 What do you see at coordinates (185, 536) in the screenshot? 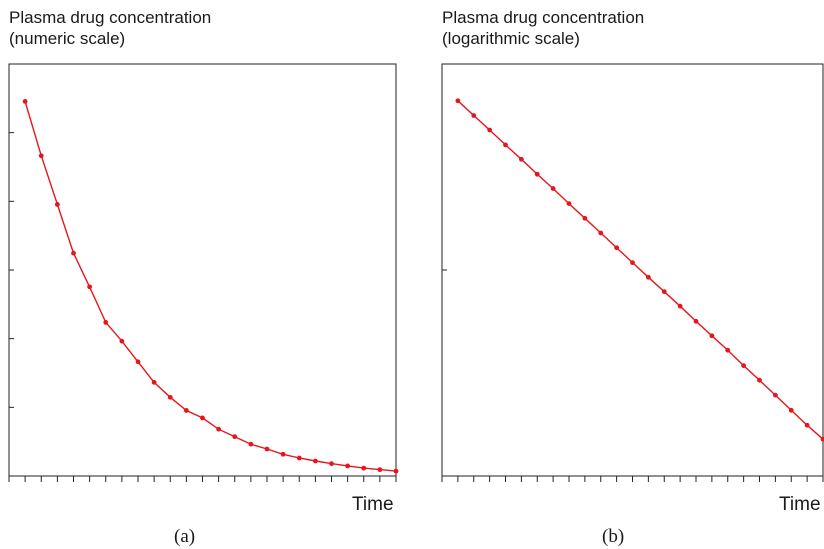
I see `chart-a-caption: (a)` at bounding box center [185, 536].